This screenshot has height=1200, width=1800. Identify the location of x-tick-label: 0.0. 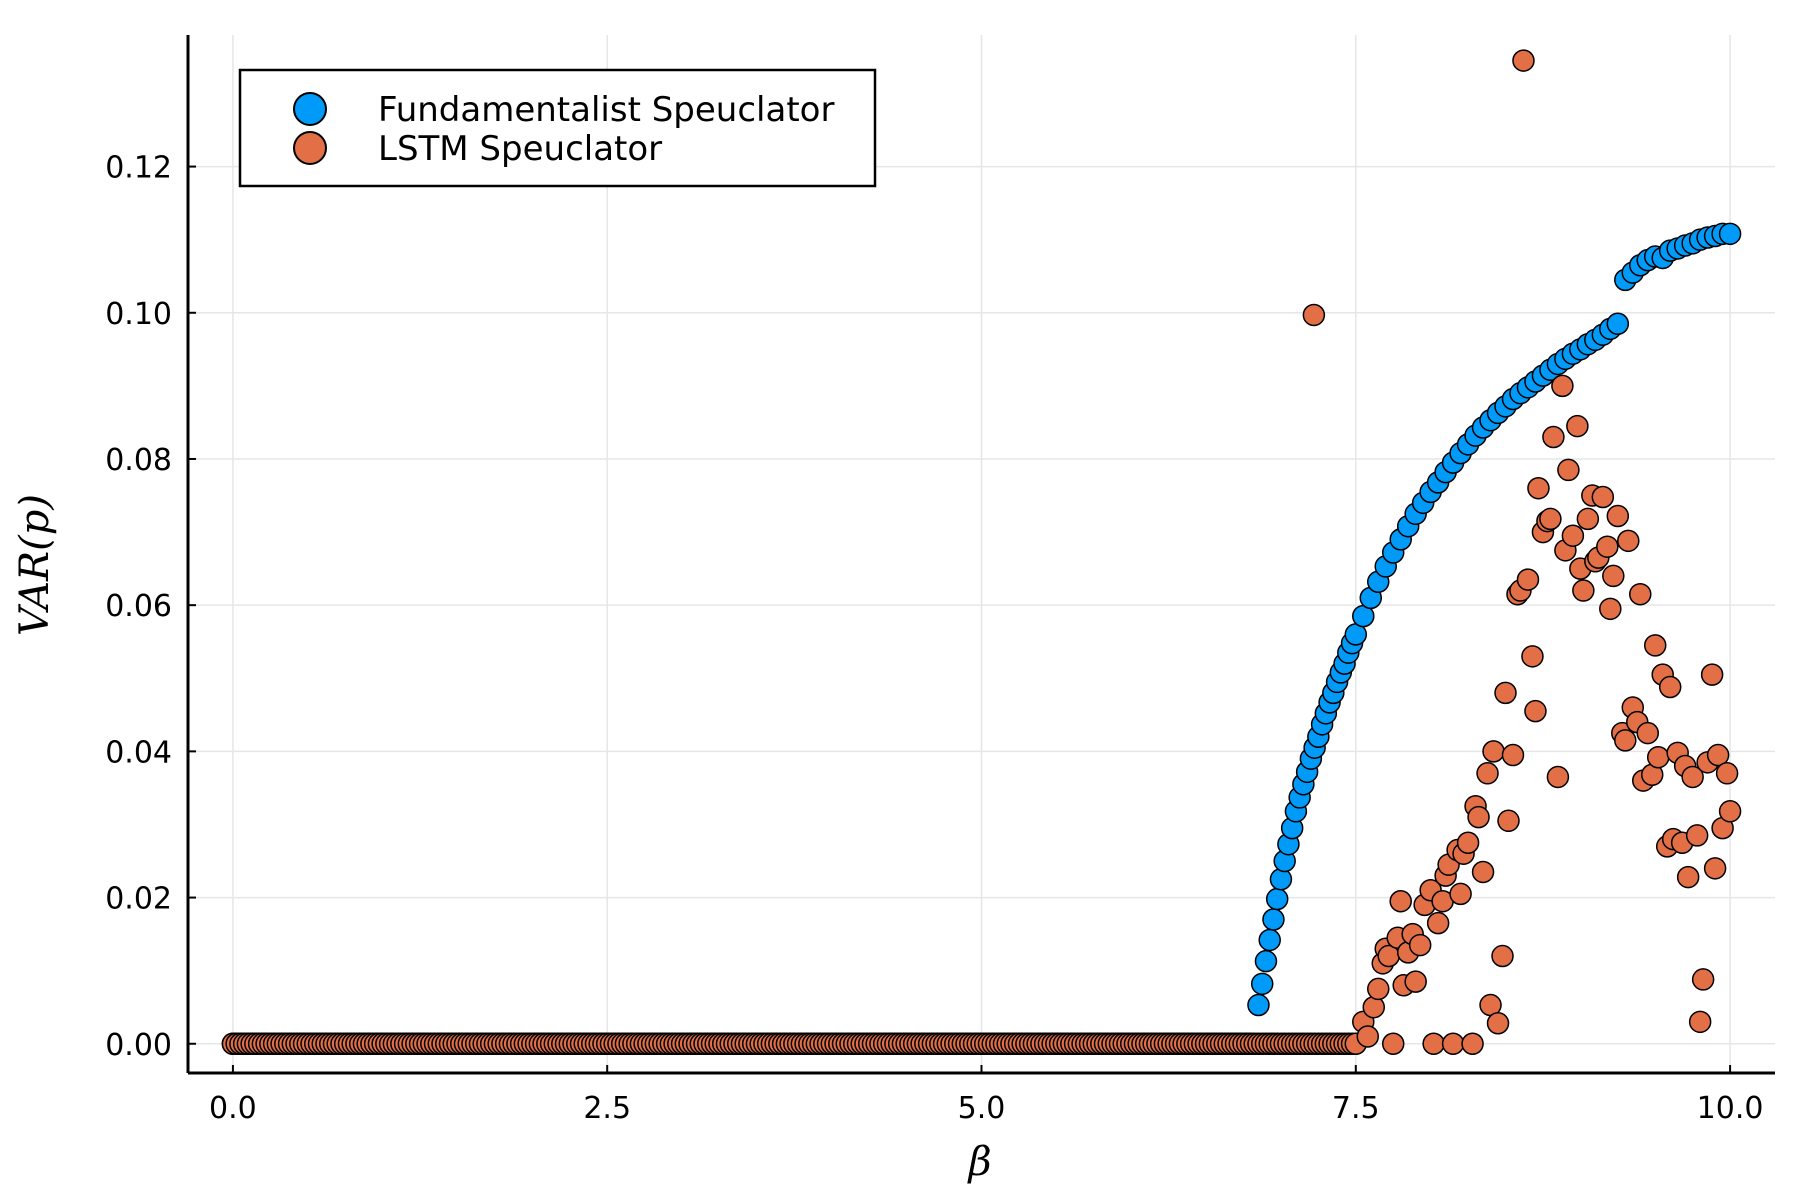
(233, 1108).